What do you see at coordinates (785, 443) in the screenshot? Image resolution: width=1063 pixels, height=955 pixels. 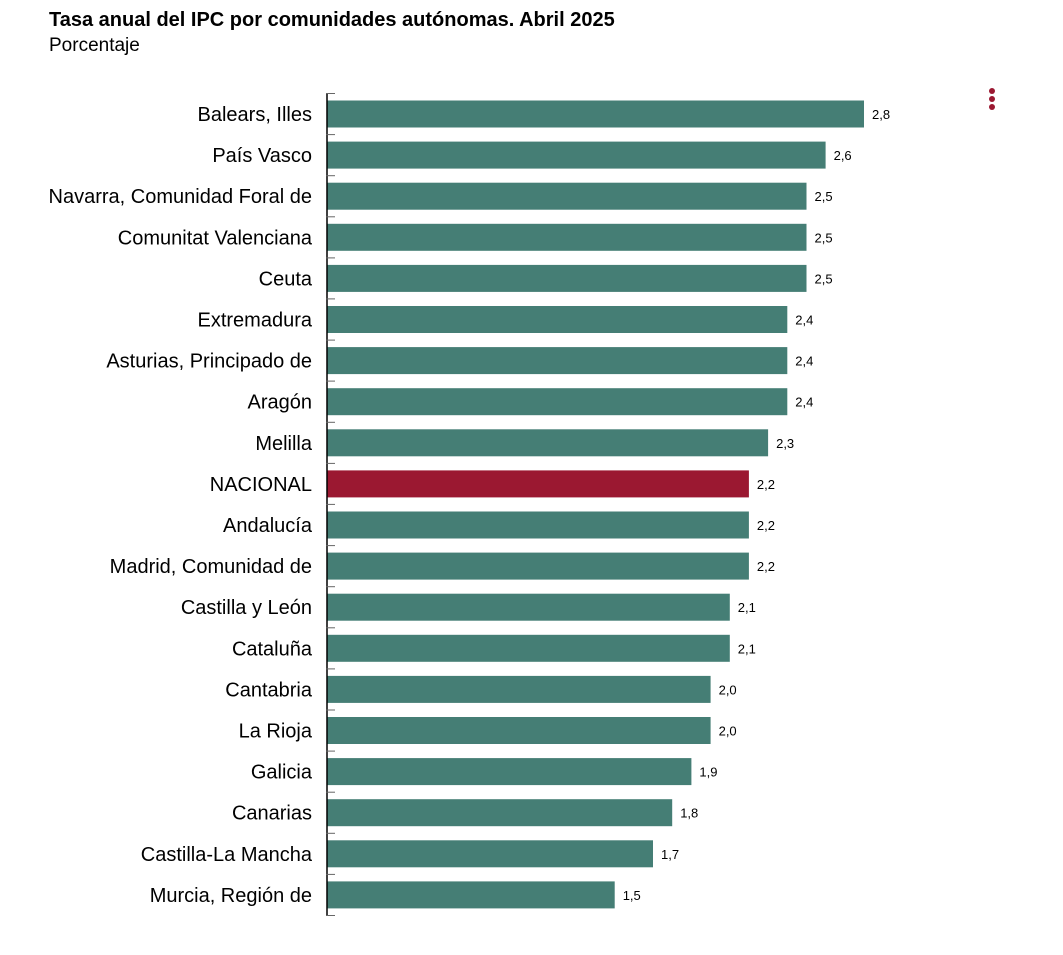 I see `data-label: 2,3` at bounding box center [785, 443].